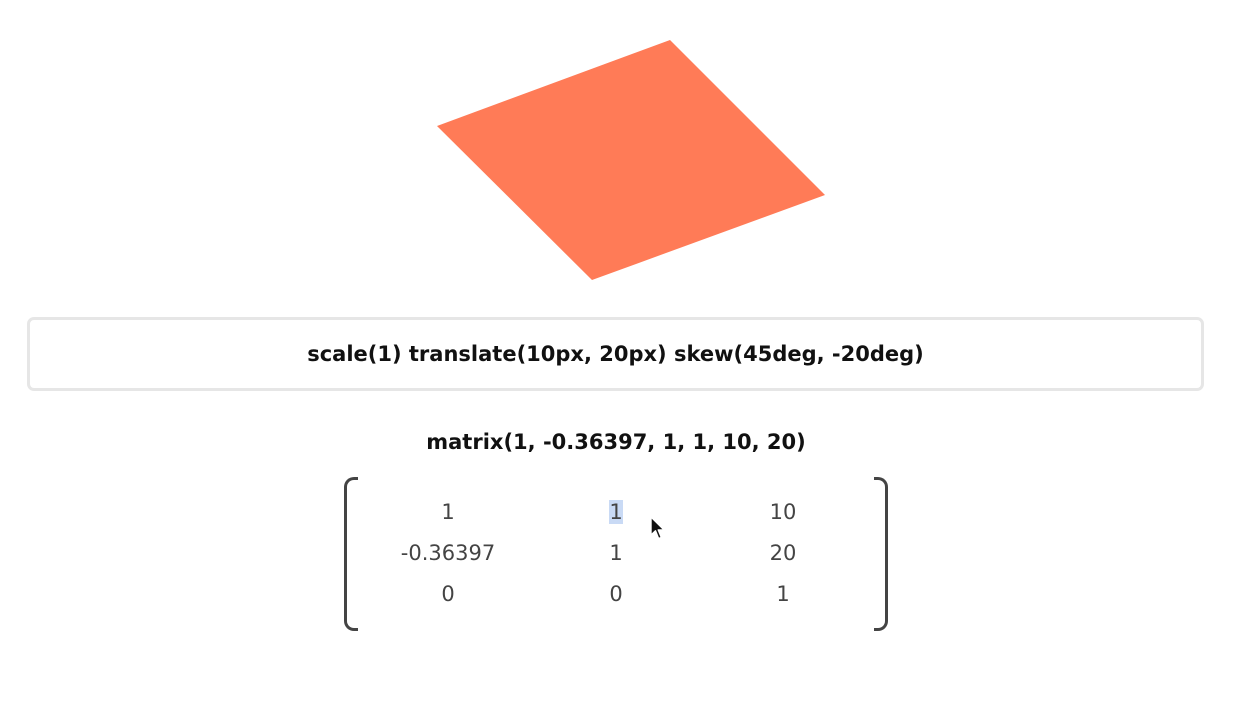 The height and width of the screenshot is (720, 1252). I want to click on mouse-pointer-icon, so click(658, 531).